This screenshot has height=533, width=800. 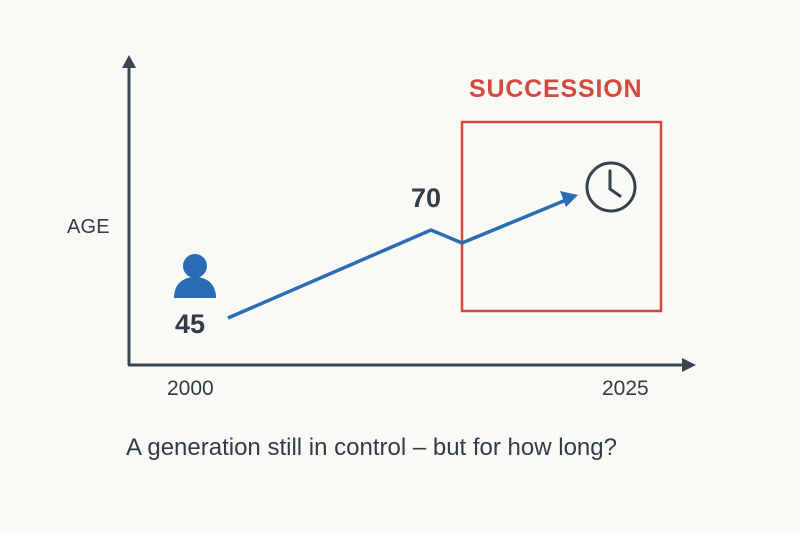 I want to click on x-end-year-label: 2025, so click(x=625, y=388).